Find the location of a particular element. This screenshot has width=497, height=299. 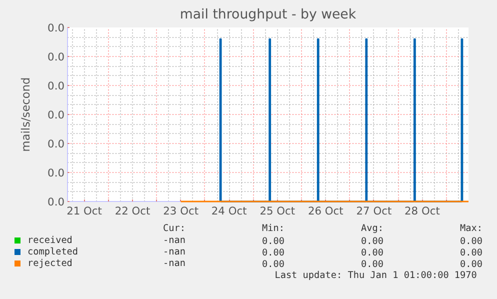

x-tick-label: 22 Oct is located at coordinates (132, 211).